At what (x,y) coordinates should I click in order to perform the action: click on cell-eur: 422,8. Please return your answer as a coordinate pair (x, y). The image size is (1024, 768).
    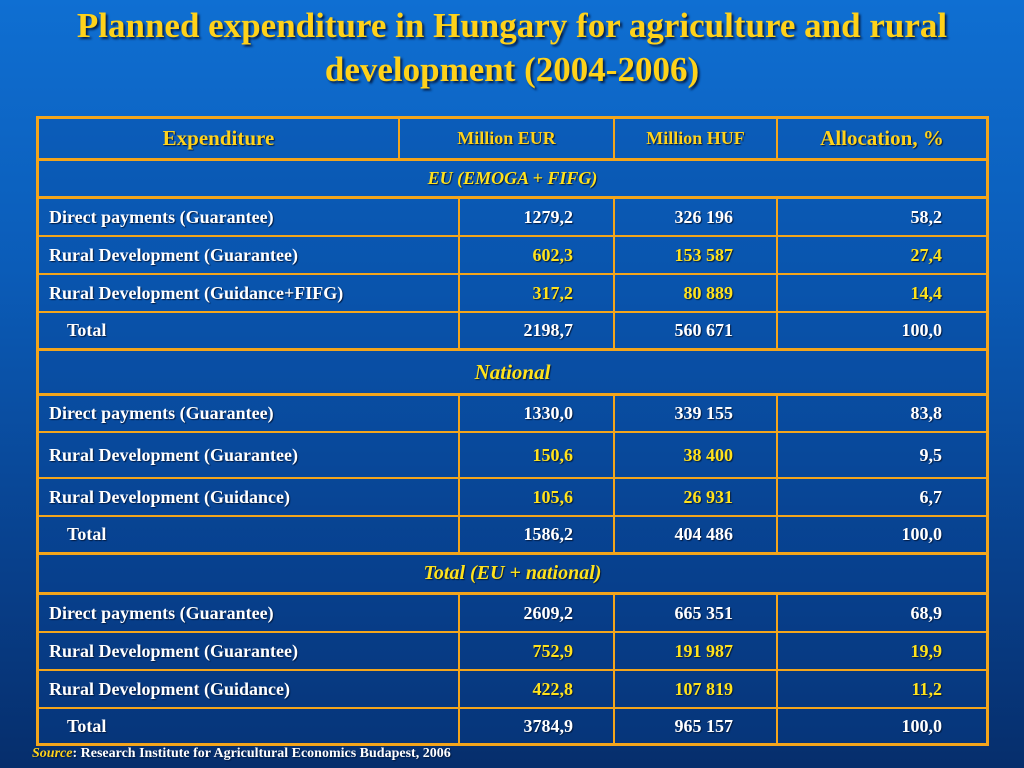
    Looking at the image, I should click on (535, 689).